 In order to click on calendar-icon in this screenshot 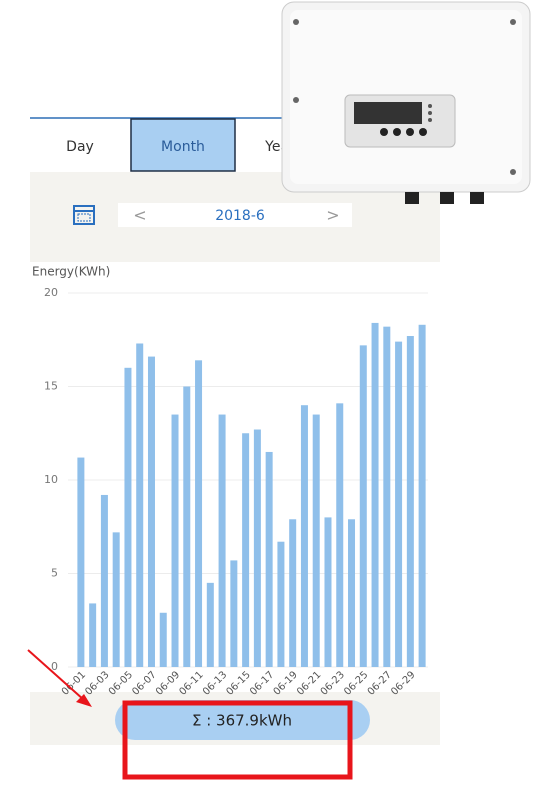, I will do `click(84, 215)`.